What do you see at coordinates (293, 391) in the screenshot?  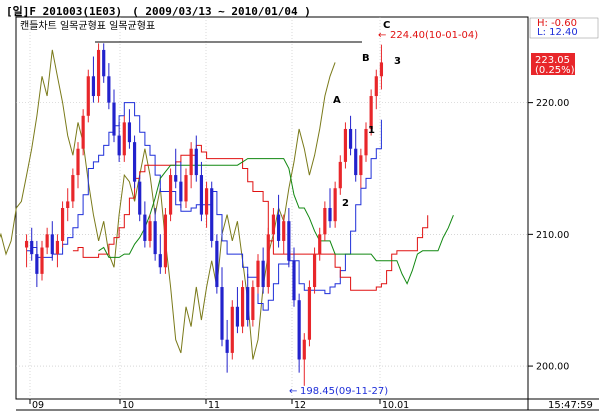 I see `low-arrow-icon: ←` at bounding box center [293, 391].